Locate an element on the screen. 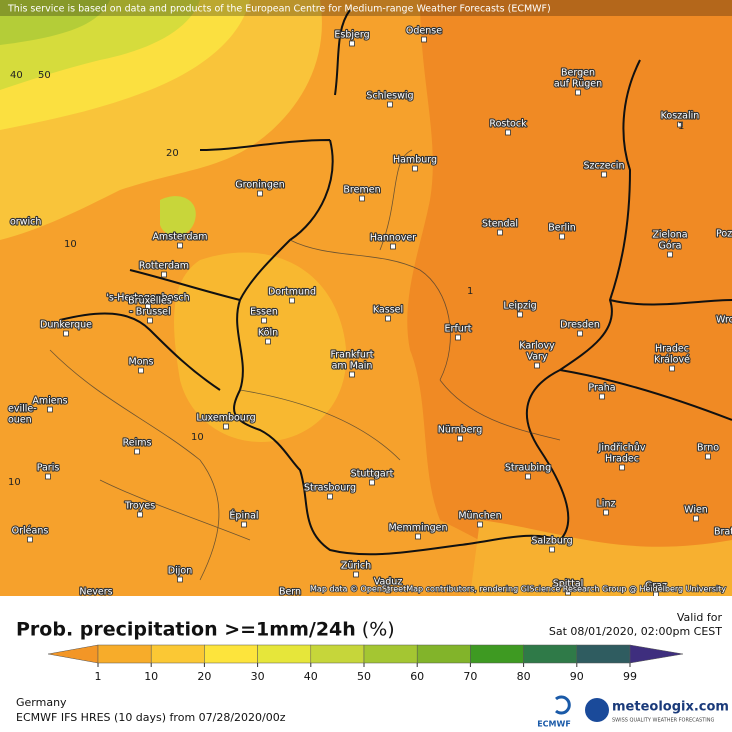 This screenshot has width=732, height=732. contour-label: 10 is located at coordinates (197, 437).